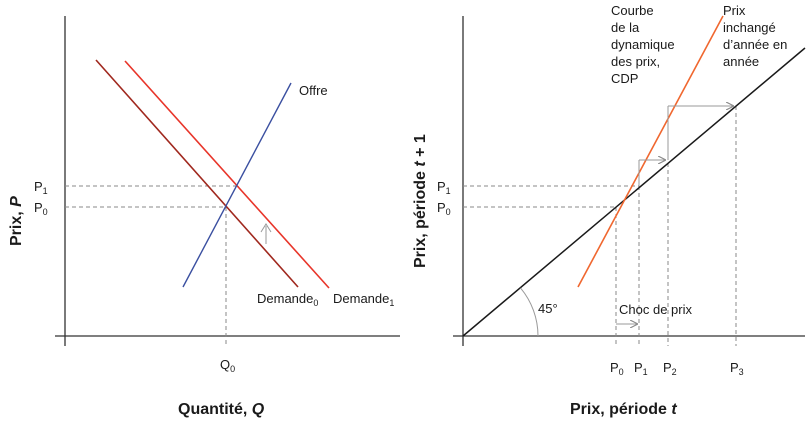 The width and height of the screenshot is (810, 421). Describe the element at coordinates (650, 151) in the screenshot. I see `cdp-line` at that location.